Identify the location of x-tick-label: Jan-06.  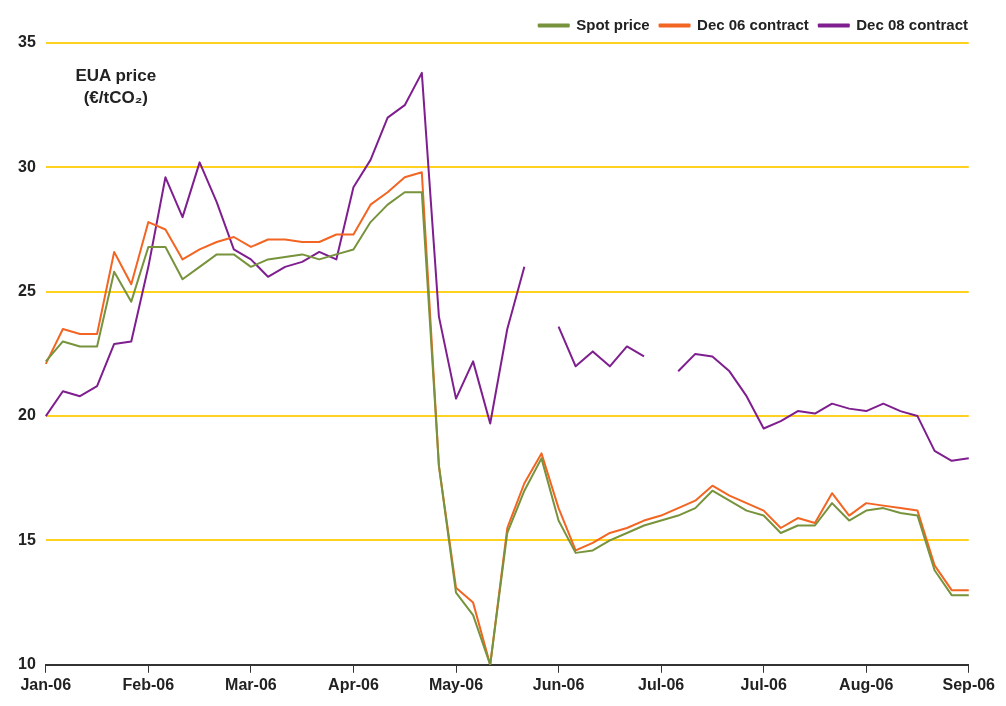
(46, 684).